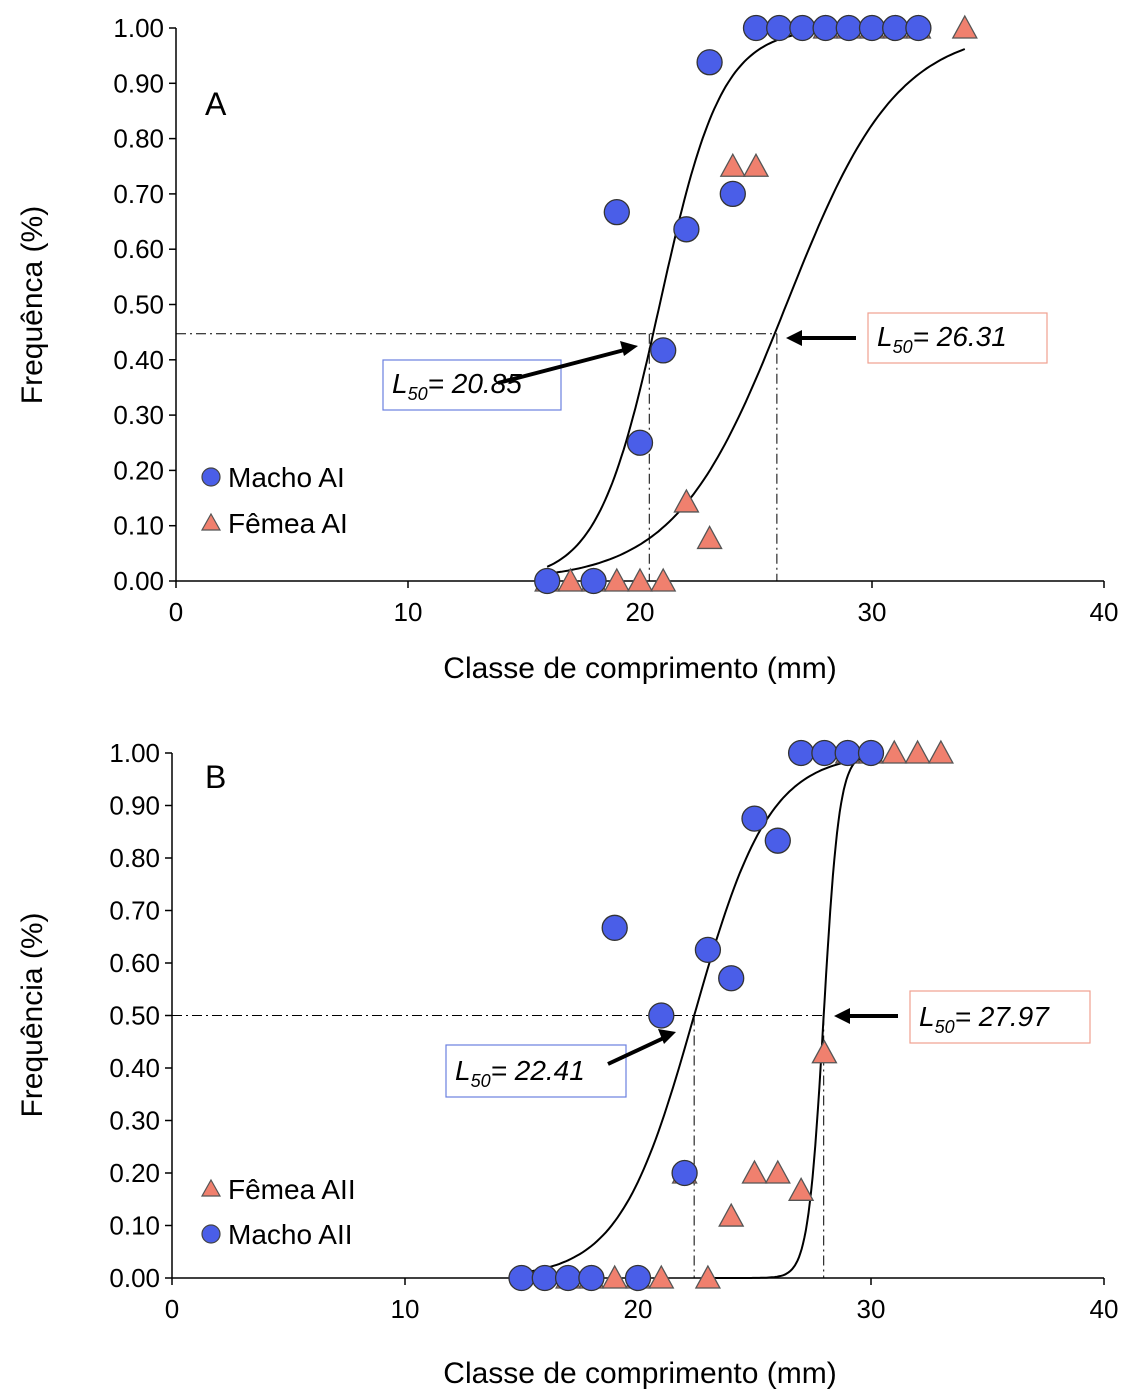 The width and height of the screenshot is (1127, 1392). I want to click on svg-text: L50= 27.97, so click(984, 1019).